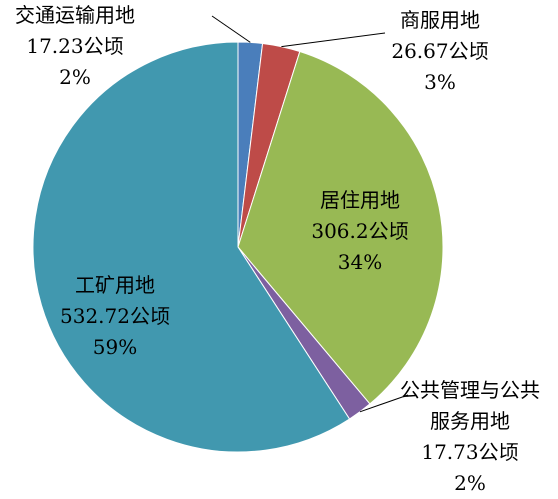 The height and width of the screenshot is (499, 558). What do you see at coordinates (470, 452) in the screenshot?
I see `value-label: 17.73公顷` at bounding box center [470, 452].